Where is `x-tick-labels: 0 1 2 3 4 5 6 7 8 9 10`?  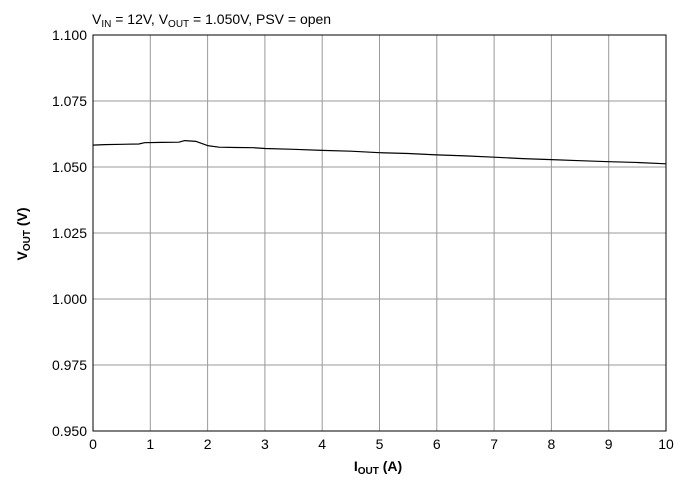 x-tick-labels: 0 1 2 3 4 5 6 7 8 9 10 is located at coordinates (381, 444).